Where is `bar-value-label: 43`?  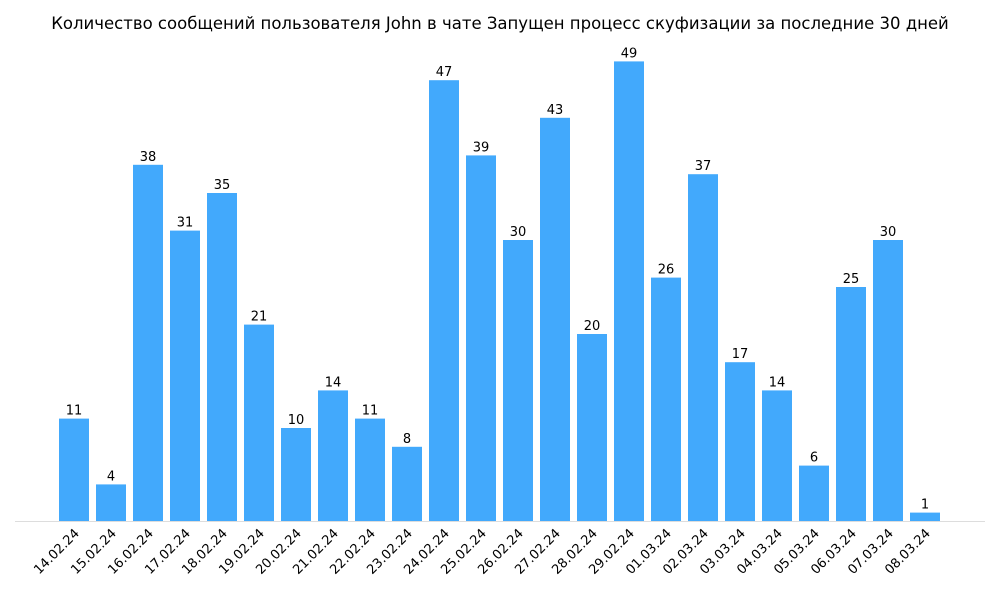
bar-value-label: 43 is located at coordinates (555, 110).